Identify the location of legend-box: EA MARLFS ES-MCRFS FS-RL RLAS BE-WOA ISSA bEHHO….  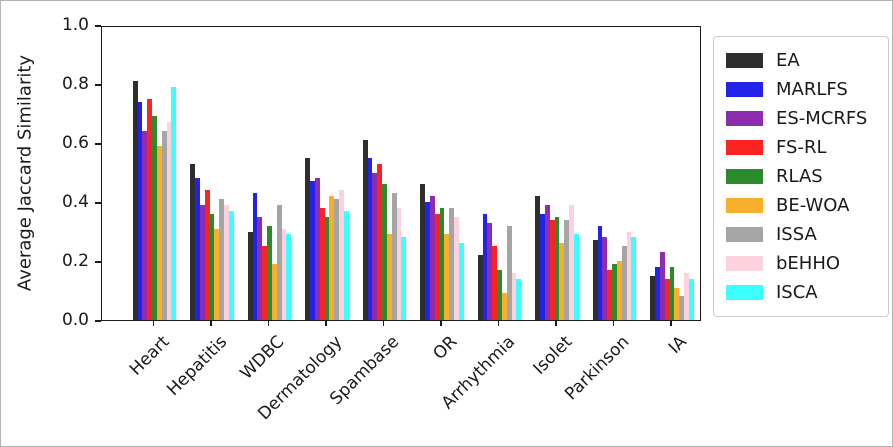
(801, 176).